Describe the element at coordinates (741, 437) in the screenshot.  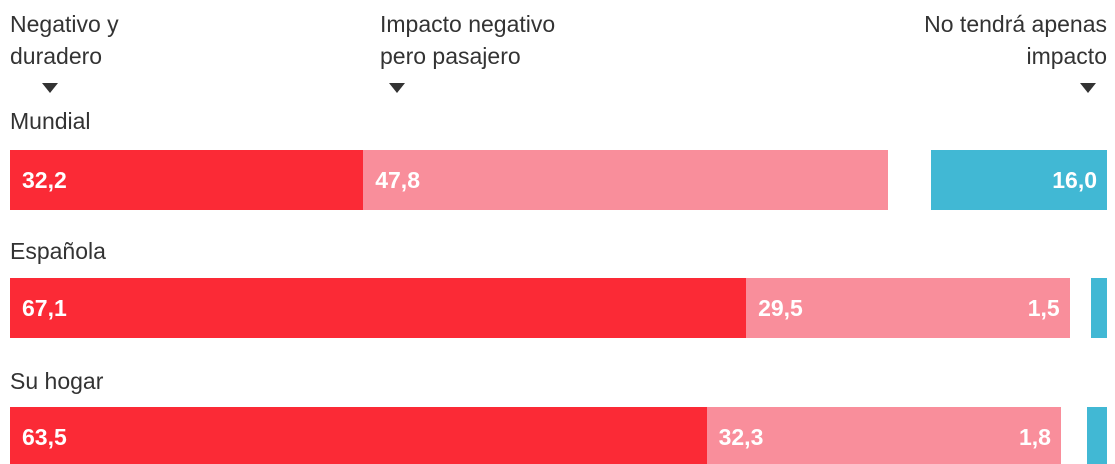
I see `value-label: 32,3` at that location.